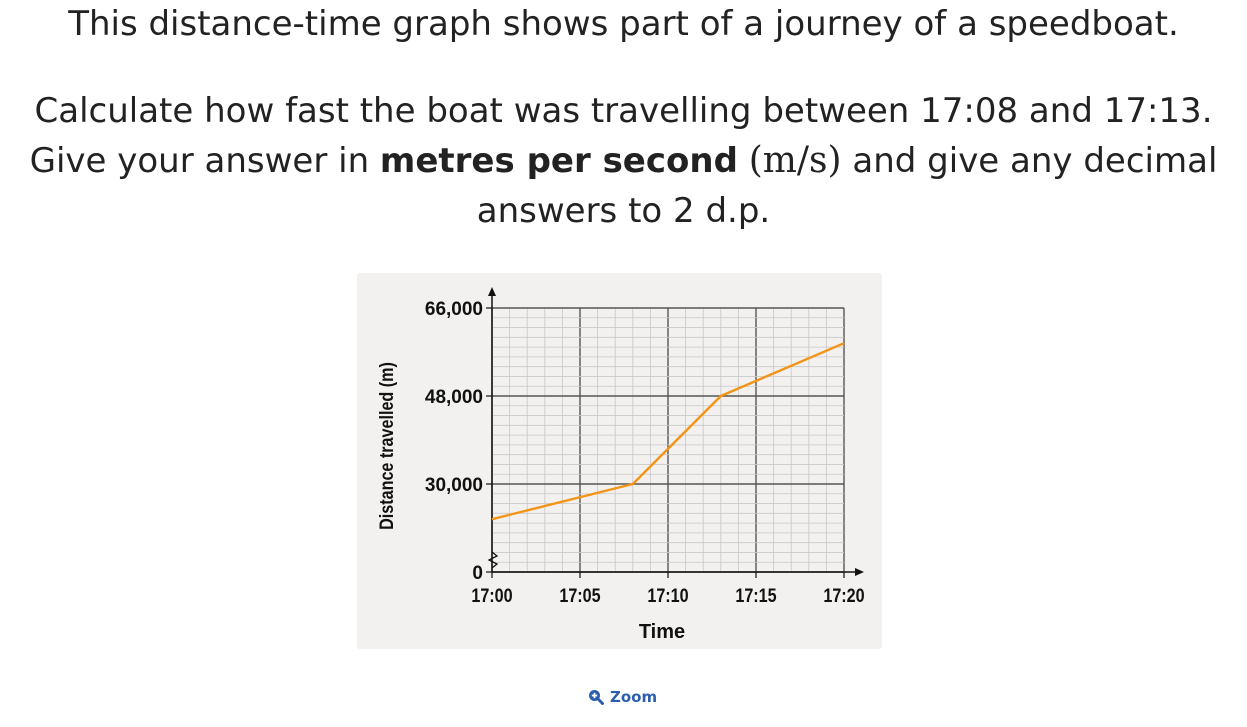 Image resolution: width=1247 pixels, height=727 pixels. I want to click on chart-axes, so click(675, 432).